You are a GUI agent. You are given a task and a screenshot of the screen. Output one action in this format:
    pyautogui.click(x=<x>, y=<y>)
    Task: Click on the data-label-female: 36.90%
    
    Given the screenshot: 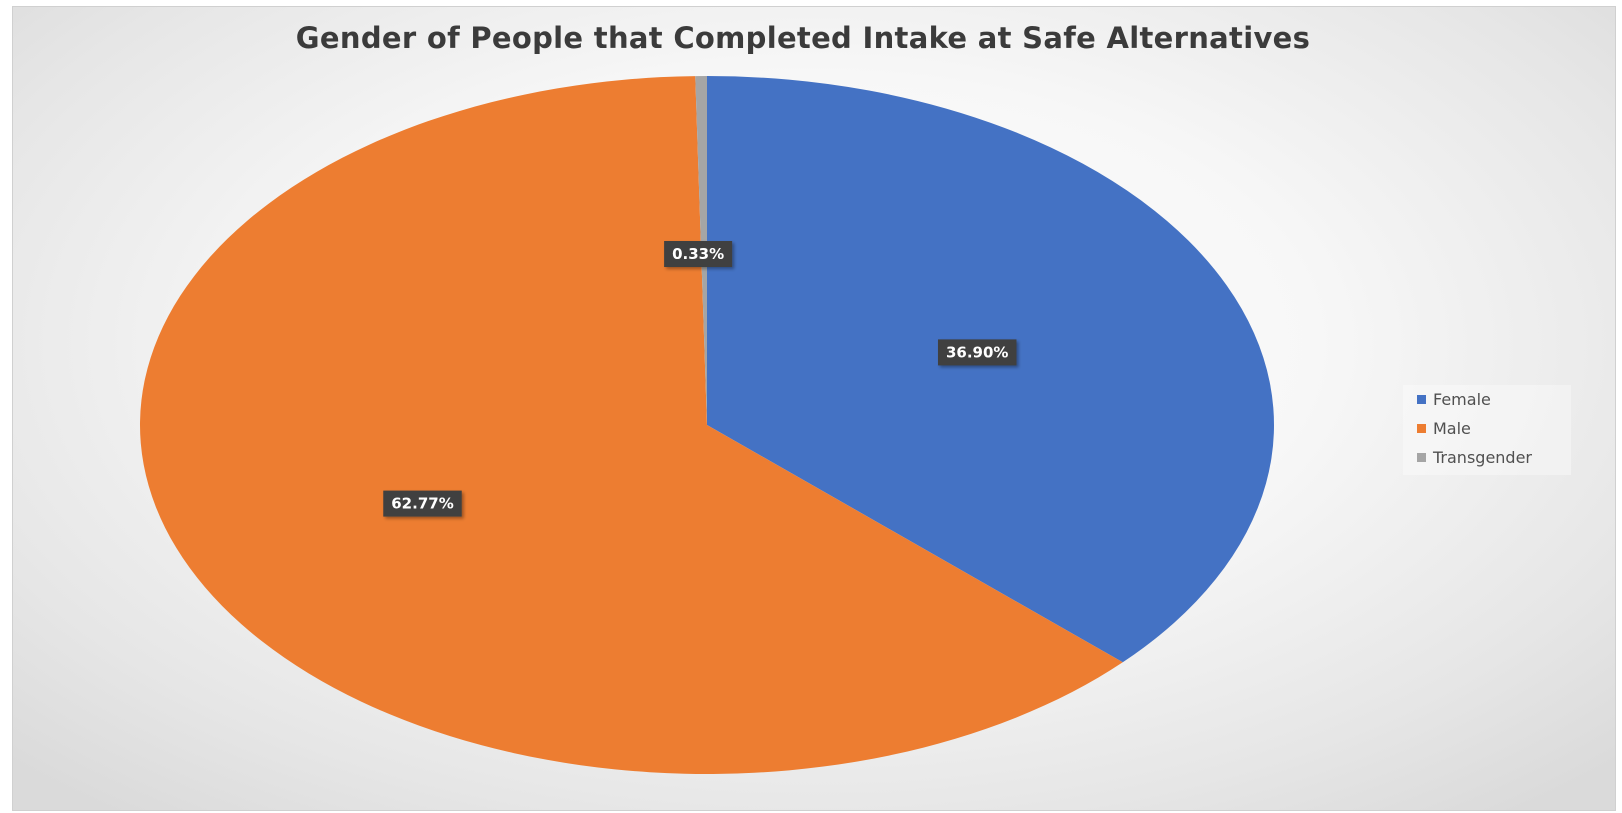 What is the action you would take?
    pyautogui.click(x=977, y=352)
    